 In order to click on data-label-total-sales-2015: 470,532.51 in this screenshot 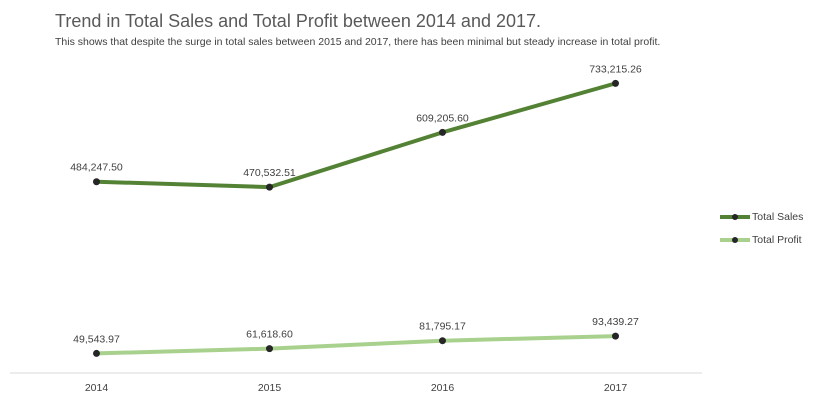, I will do `click(269, 173)`.